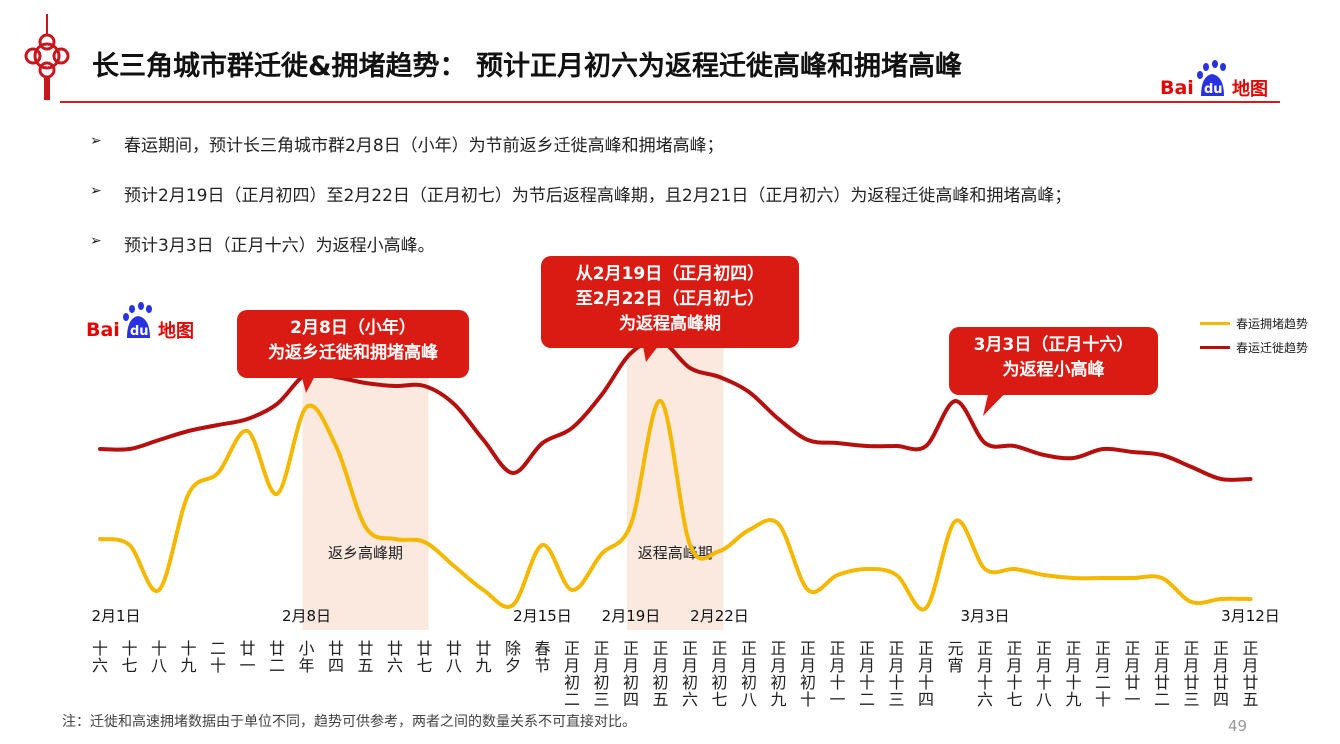 The width and height of the screenshot is (1340, 744). I want to click on legend-item: 春运迁徙趋势, so click(1254, 347).